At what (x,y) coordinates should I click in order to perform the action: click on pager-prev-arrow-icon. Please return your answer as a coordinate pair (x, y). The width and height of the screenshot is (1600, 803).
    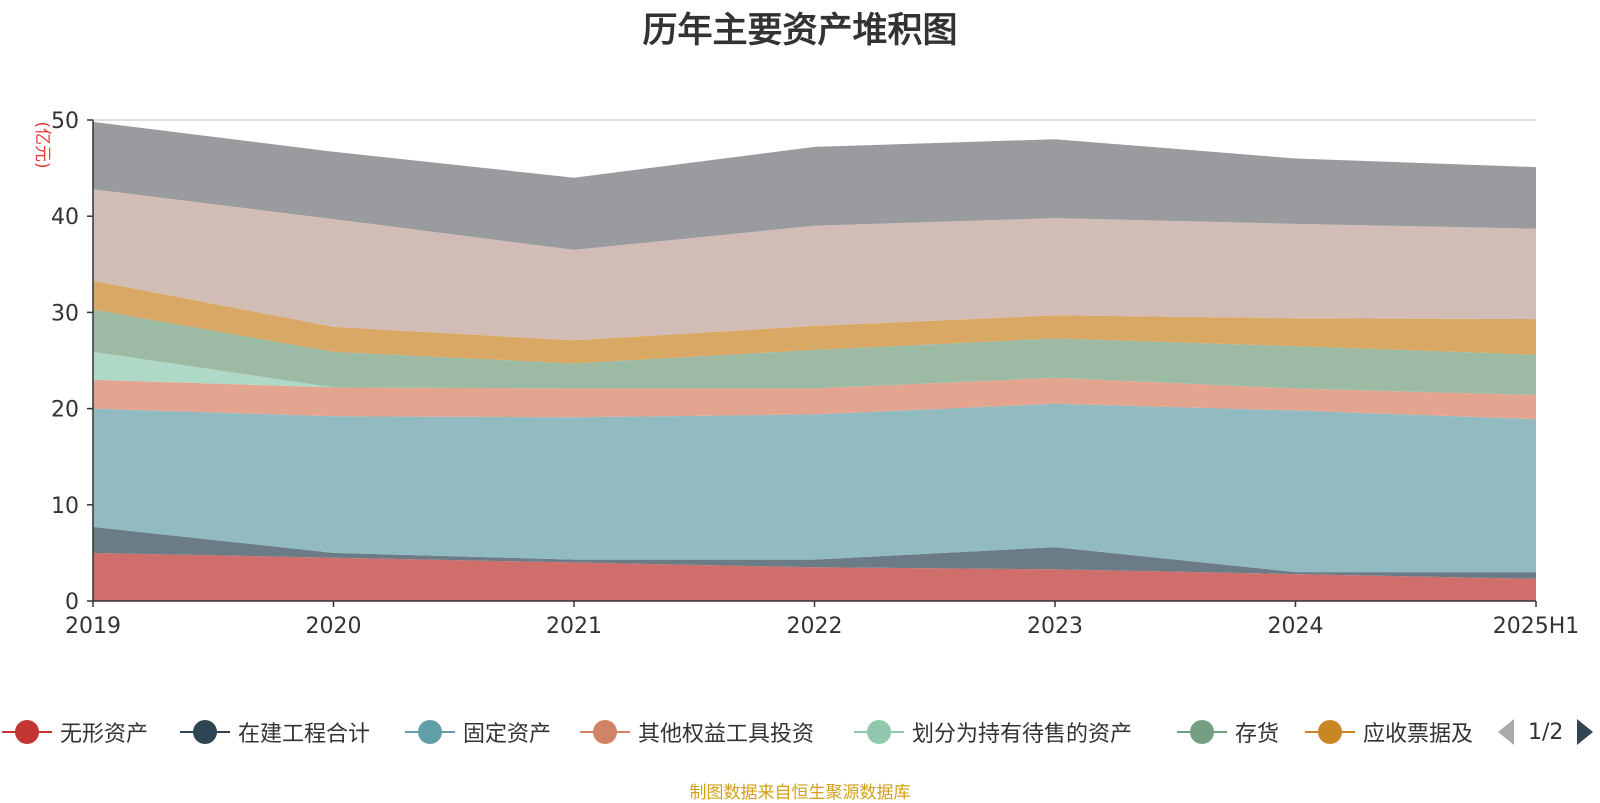
    Looking at the image, I should click on (1506, 732).